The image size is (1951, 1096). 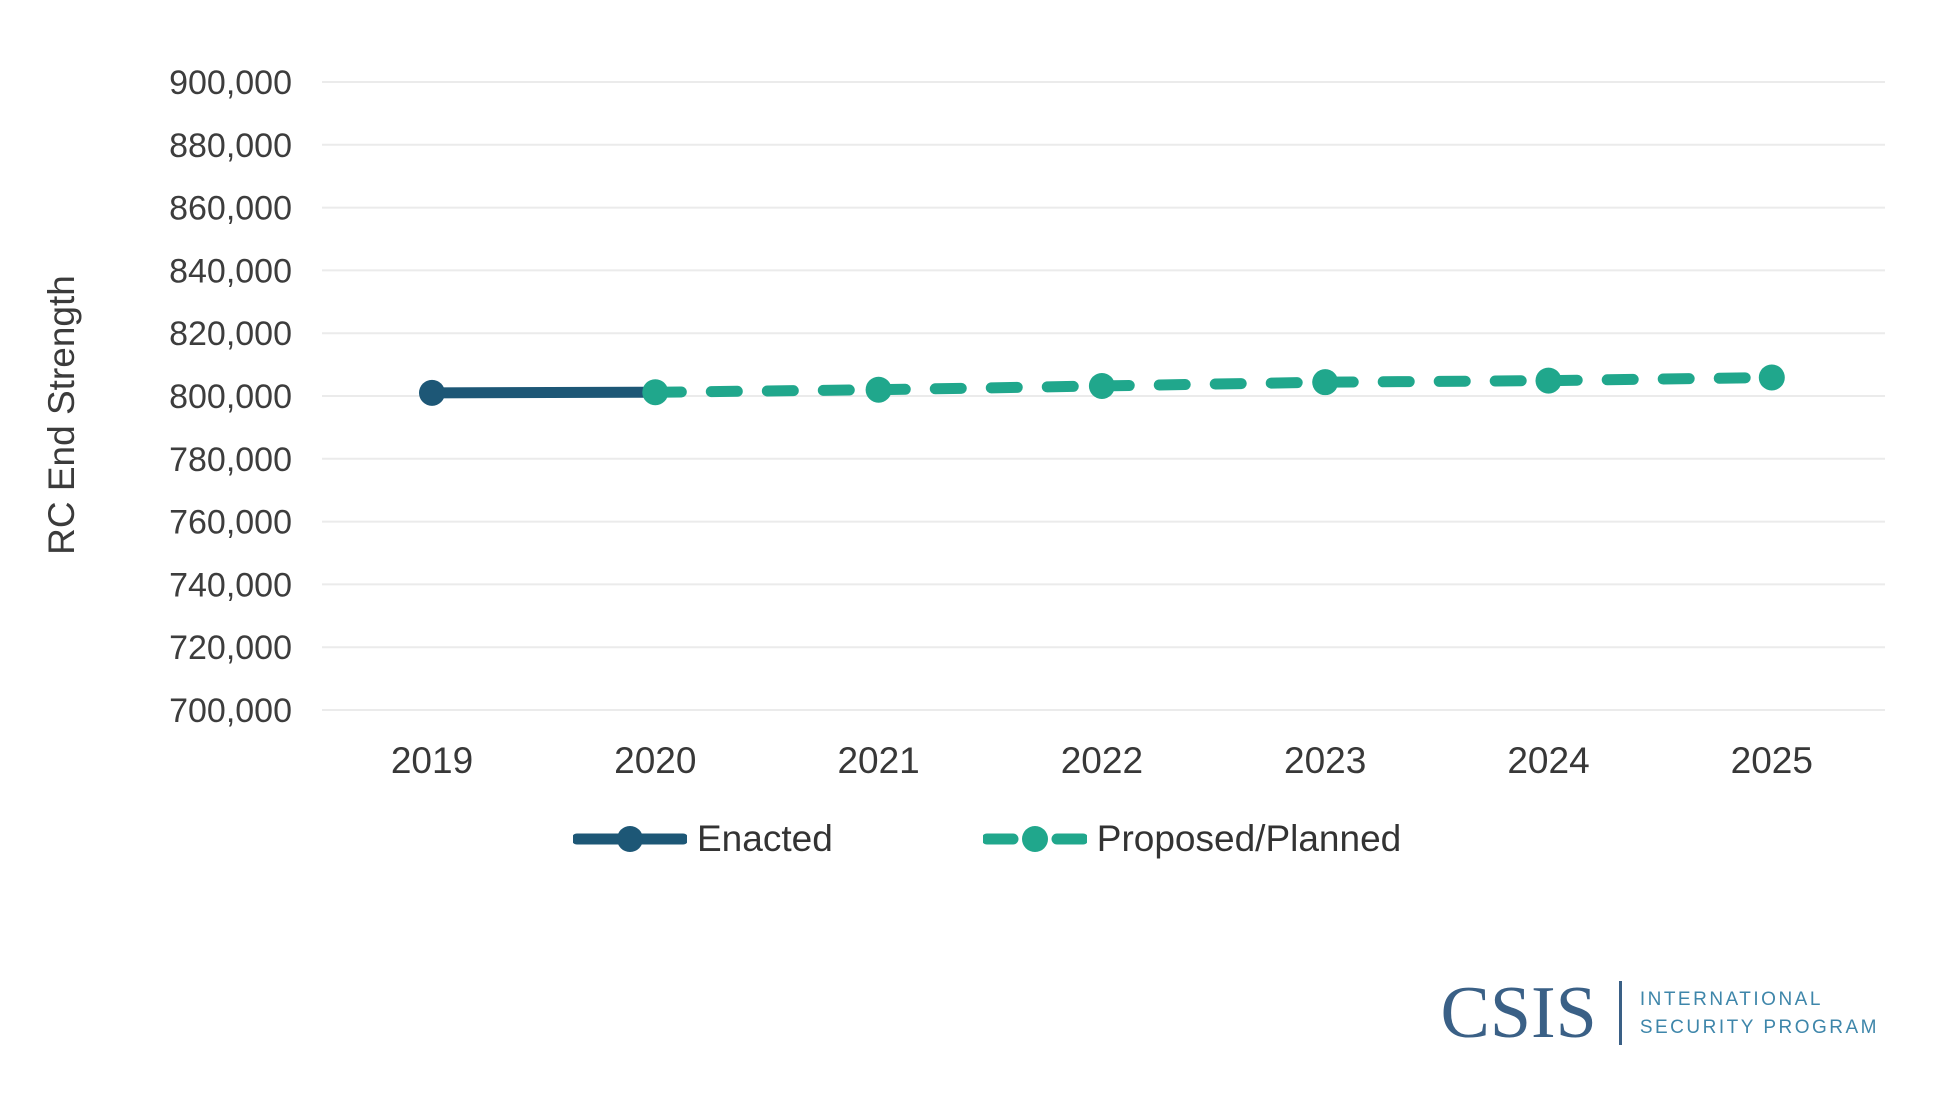 I want to click on x-tick-label: 2024, so click(x=1548, y=760).